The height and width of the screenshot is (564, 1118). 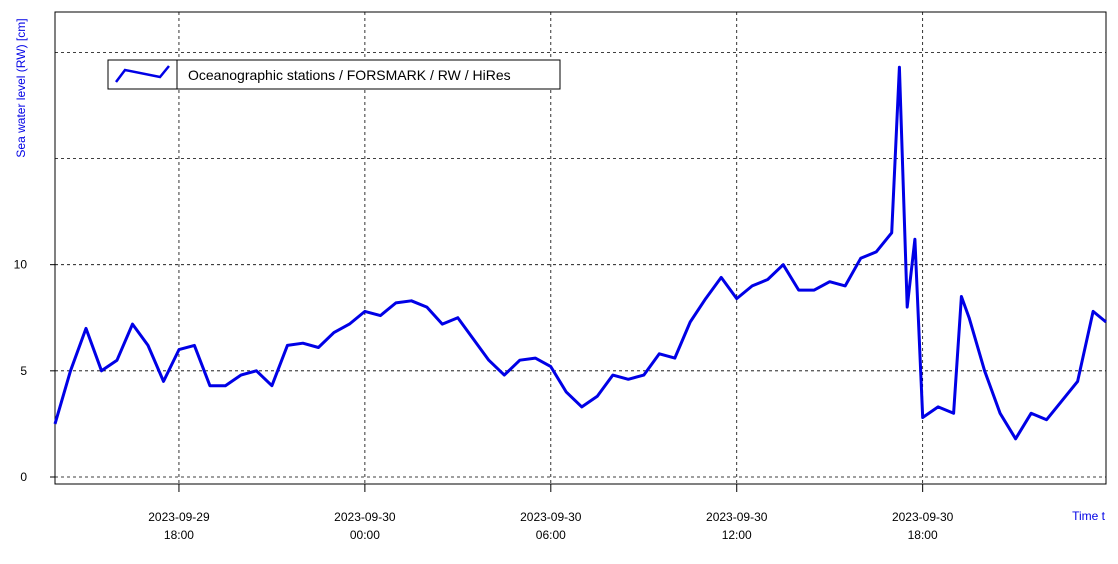 I want to click on legend-swatch, so click(x=142, y=74).